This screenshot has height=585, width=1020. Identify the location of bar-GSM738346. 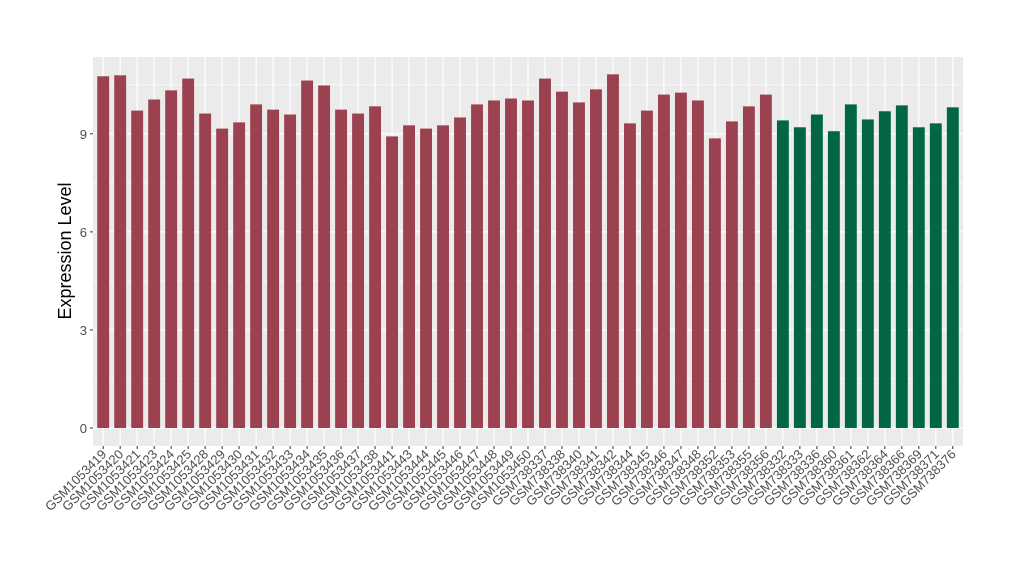
(663, 261).